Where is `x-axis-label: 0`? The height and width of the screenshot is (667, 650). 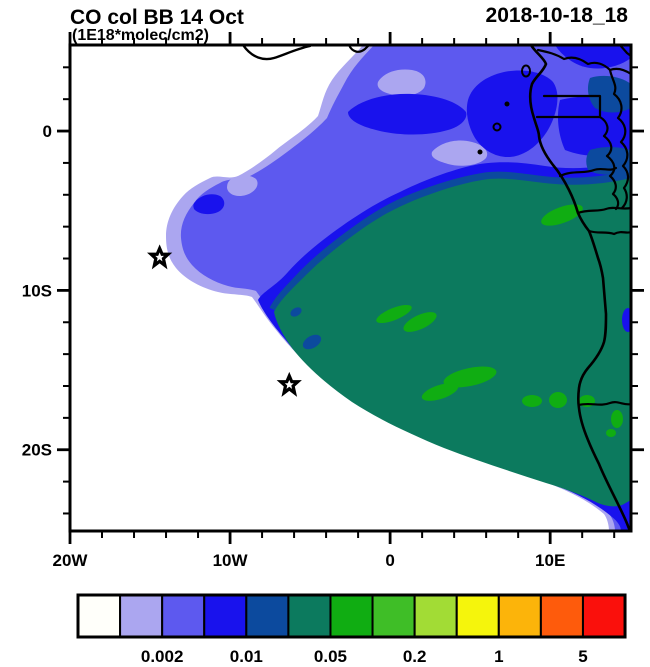 x-axis-label: 0 is located at coordinates (389, 560).